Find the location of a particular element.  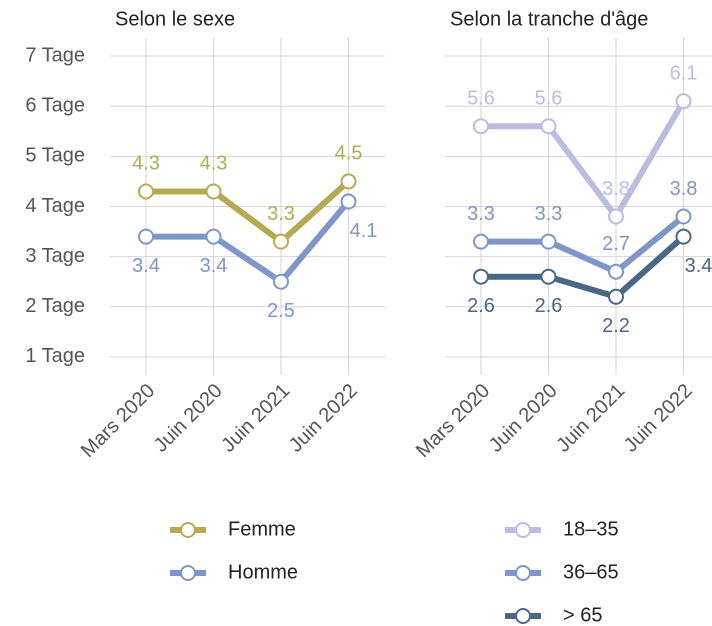

legend-label: Homme is located at coordinates (263, 572).